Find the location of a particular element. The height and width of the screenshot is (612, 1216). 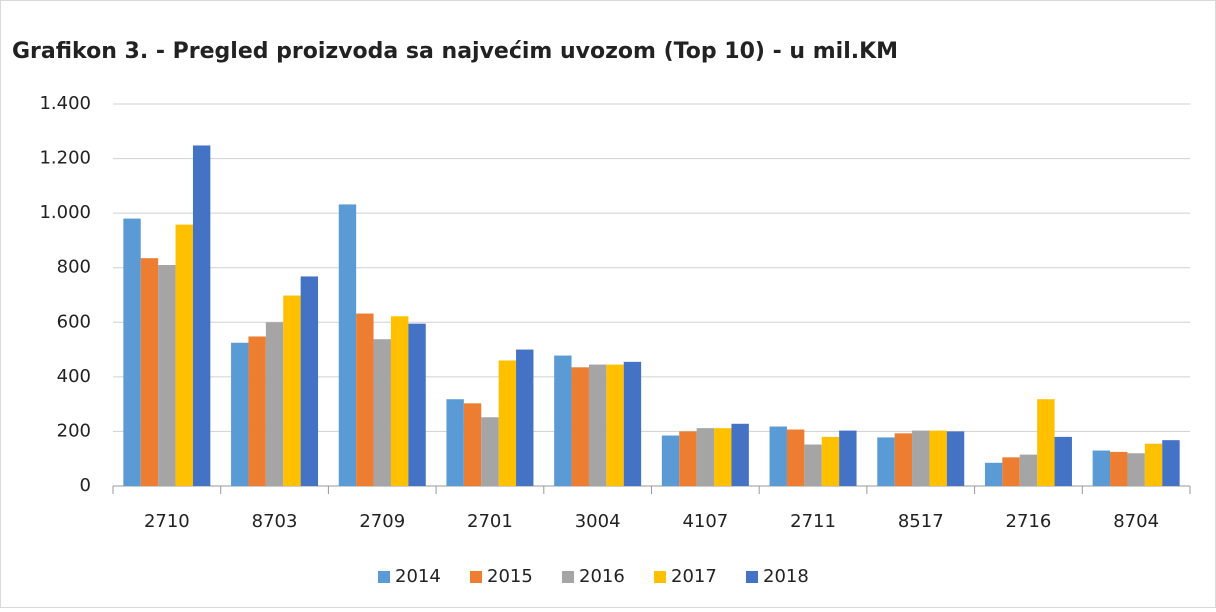

x-tick-label: 8517 is located at coordinates (921, 521).